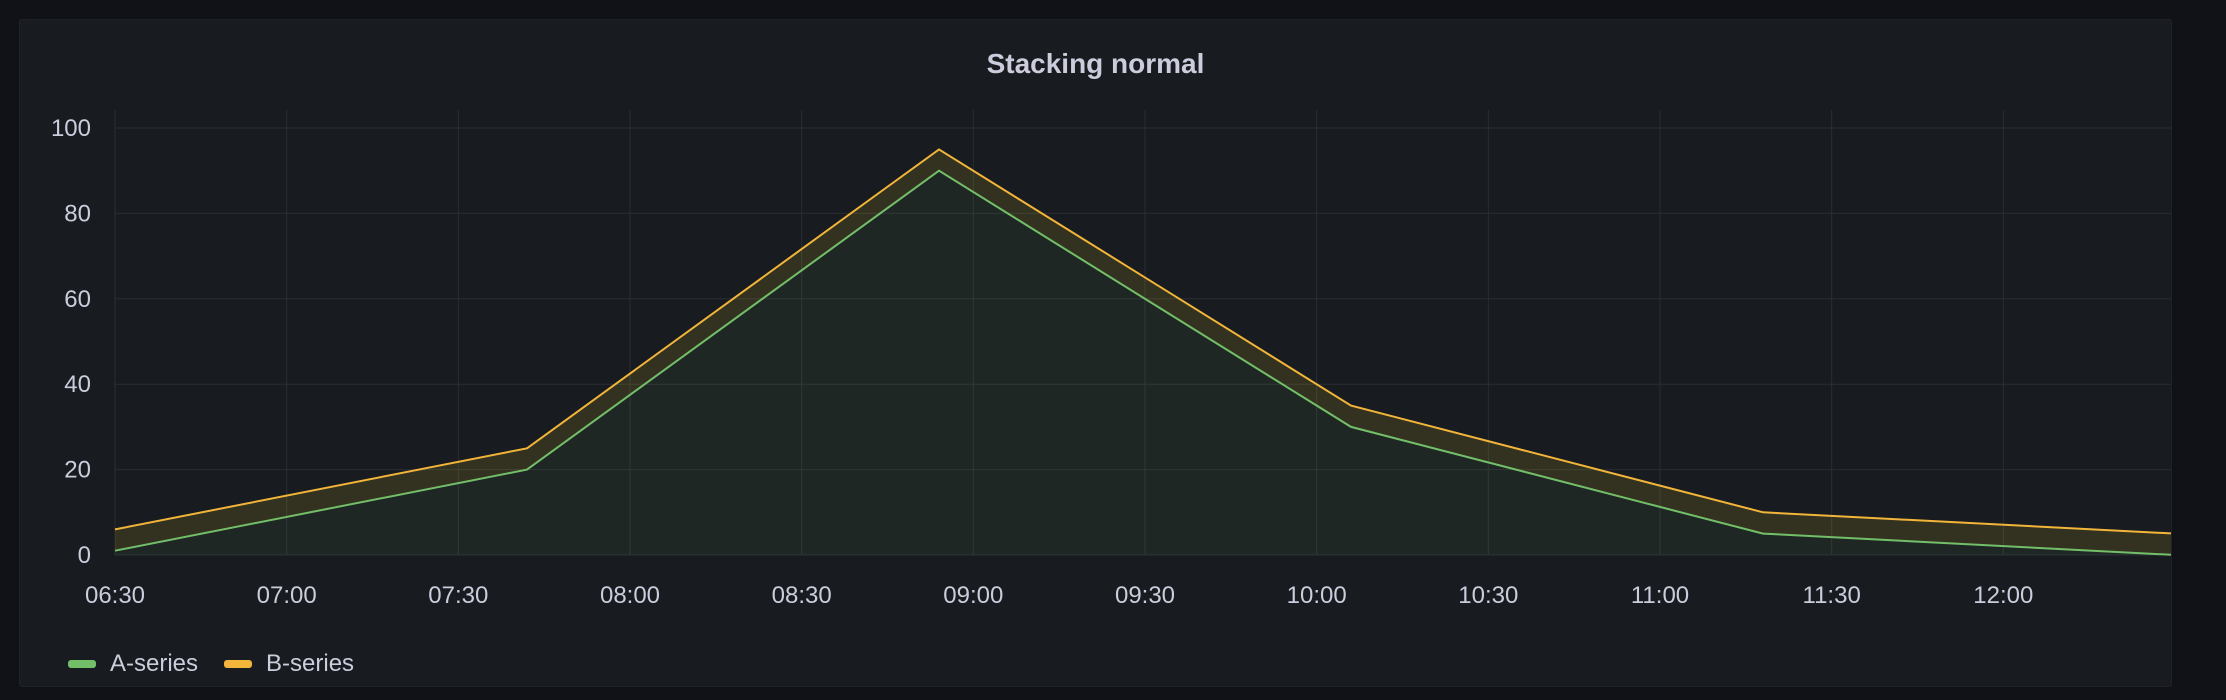 This screenshot has height=700, width=2226. What do you see at coordinates (973, 595) in the screenshot?
I see `x-tick-label: 09:00` at bounding box center [973, 595].